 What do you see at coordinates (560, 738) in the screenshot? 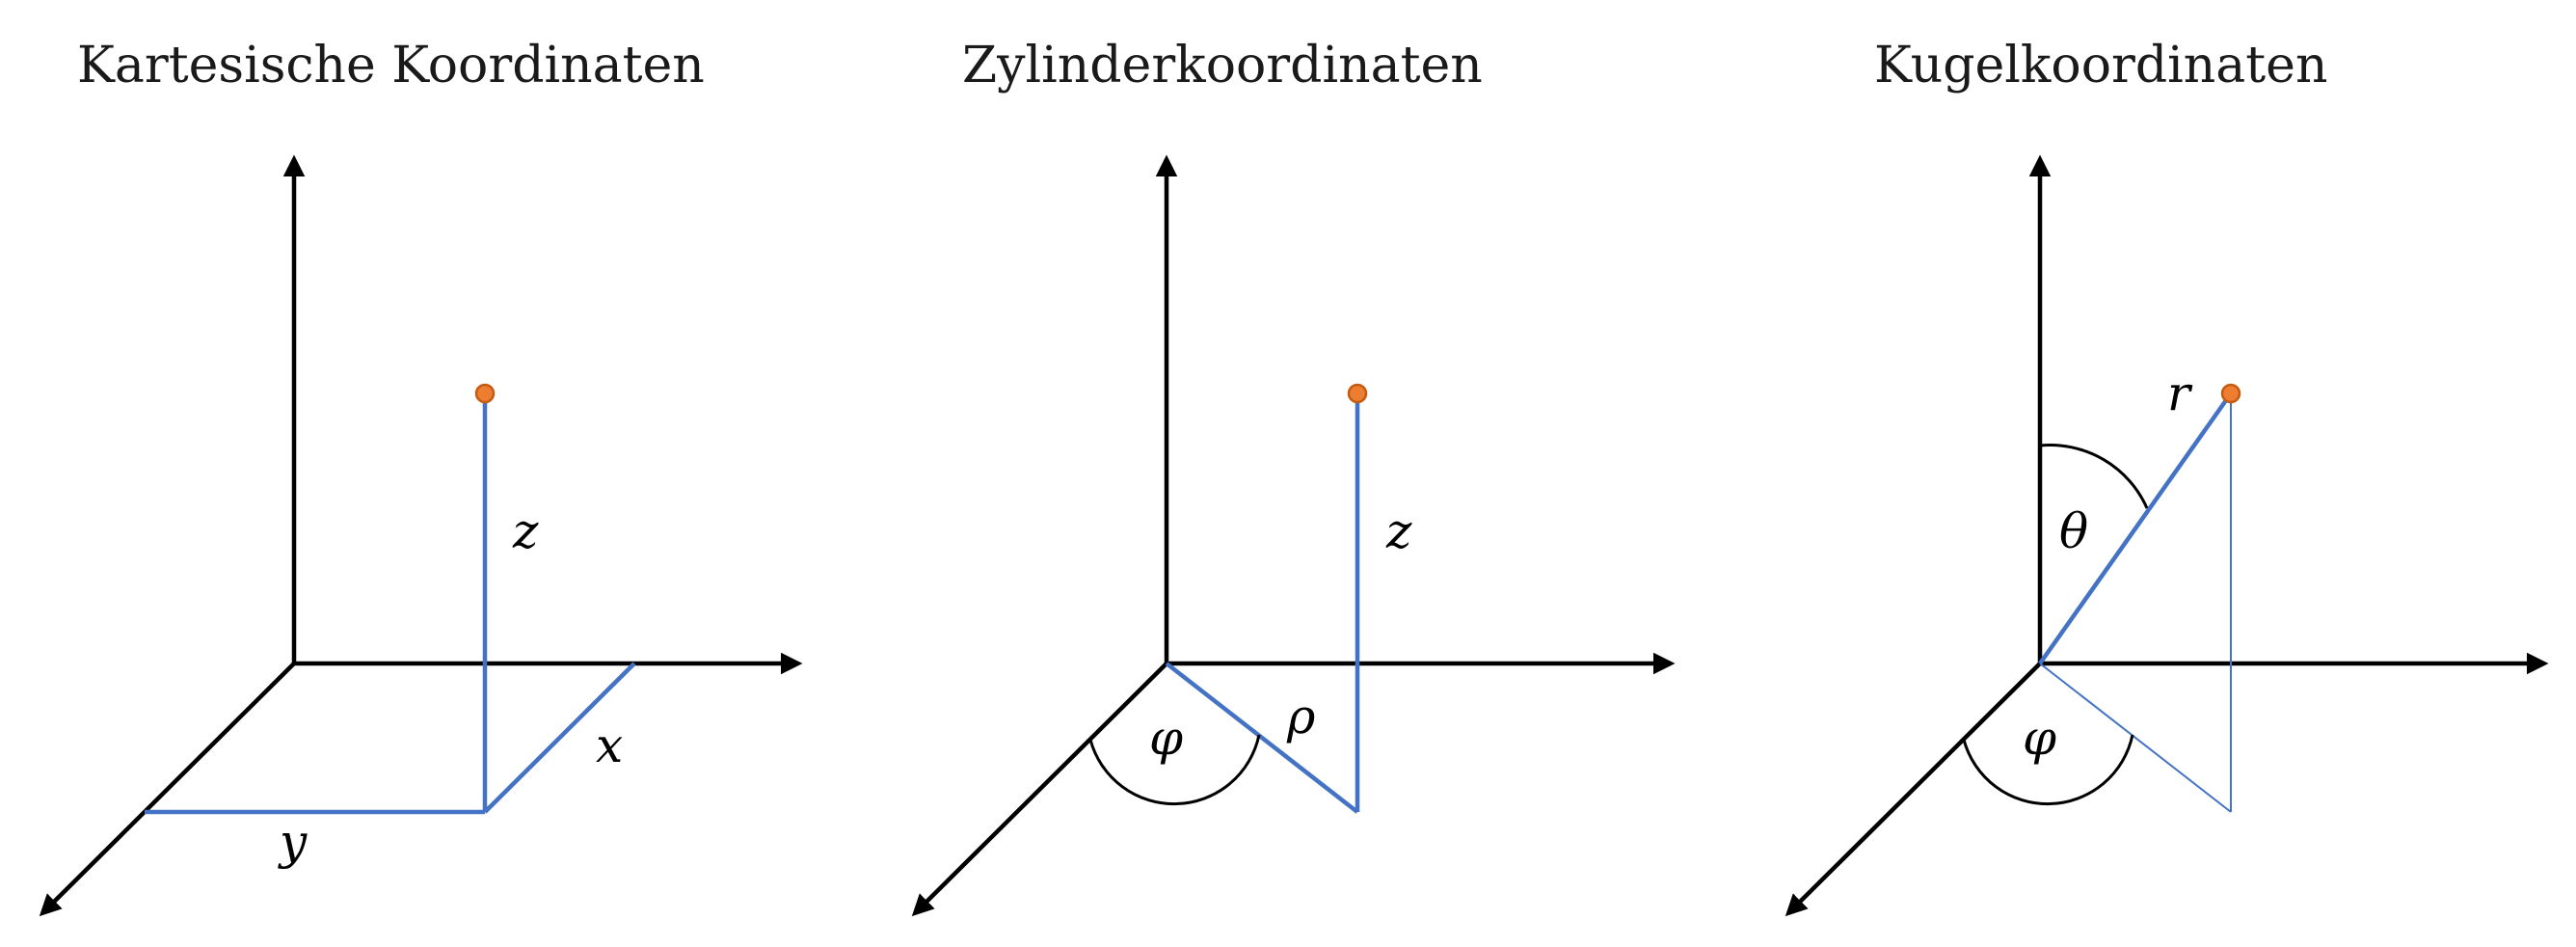
I see `x-line` at bounding box center [560, 738].